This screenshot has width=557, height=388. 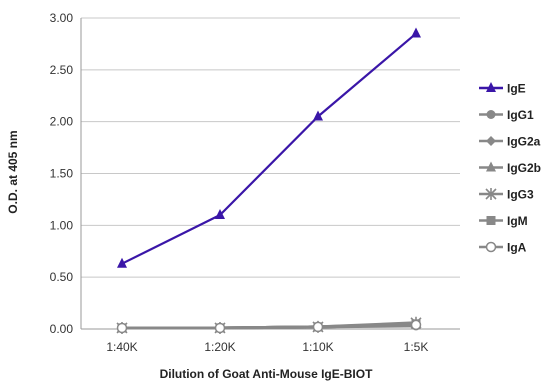 I want to click on x-tick-label: 1:10K, so click(x=317, y=347).